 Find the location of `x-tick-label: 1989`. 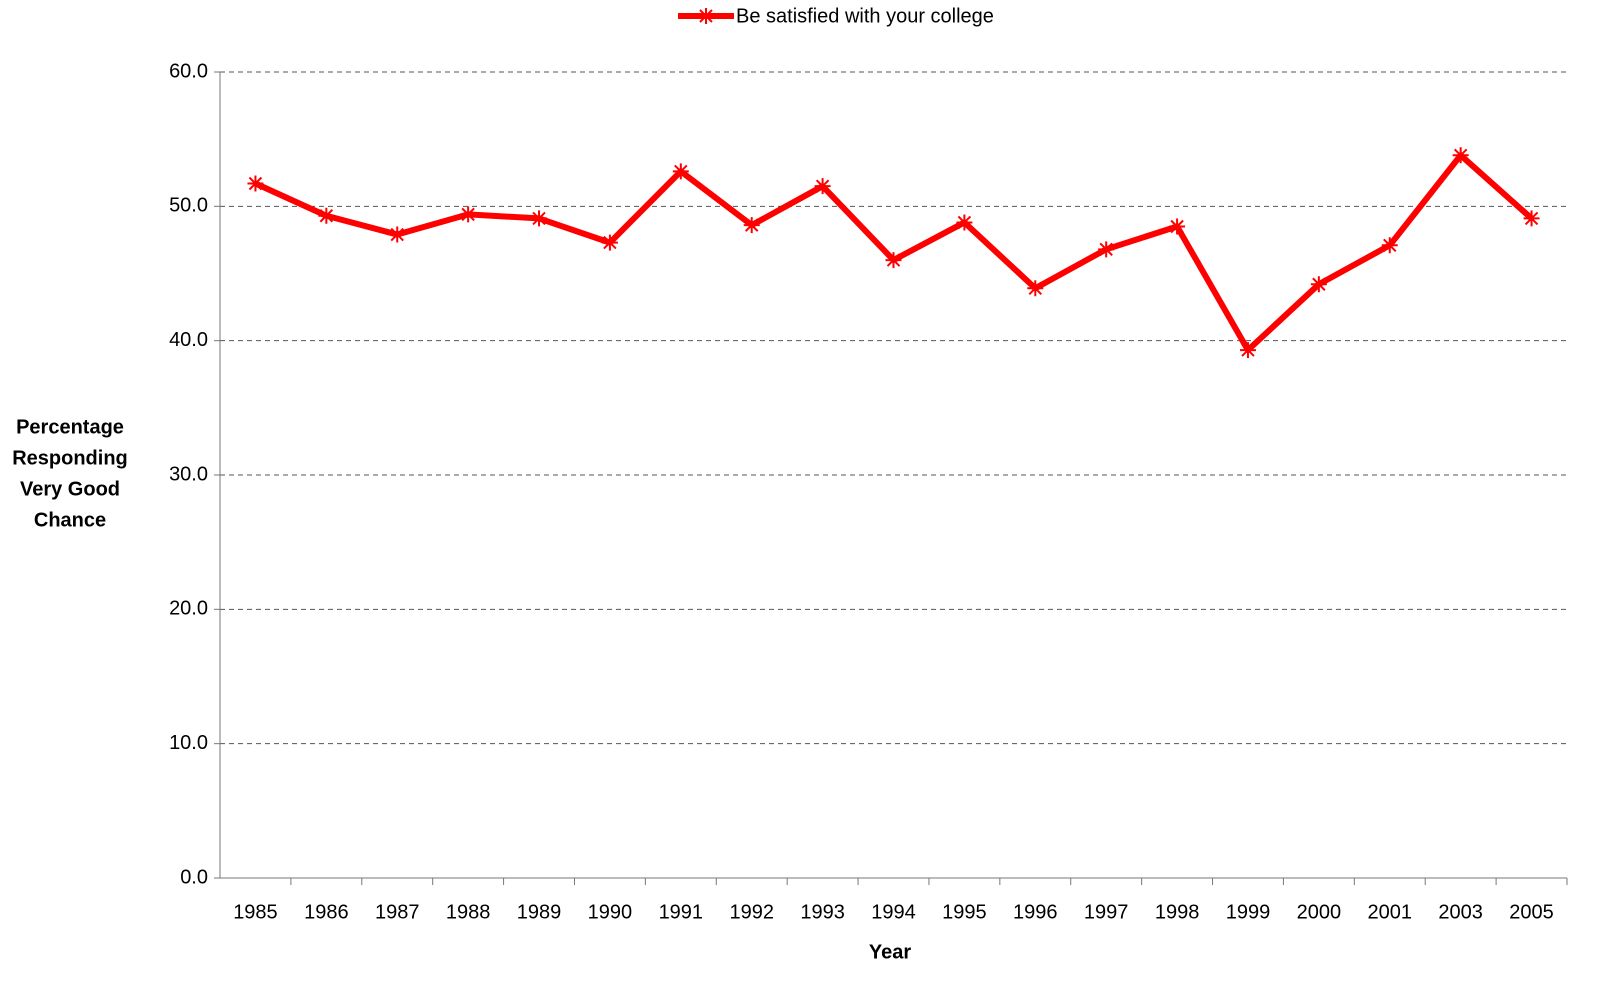

x-tick-label: 1989 is located at coordinates (539, 912).